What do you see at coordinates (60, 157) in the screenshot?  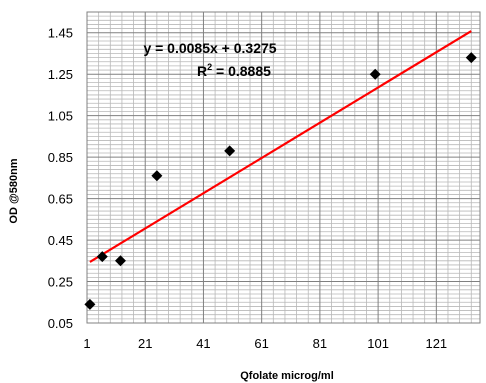 I see `y-tick-label: 0.85` at bounding box center [60, 157].